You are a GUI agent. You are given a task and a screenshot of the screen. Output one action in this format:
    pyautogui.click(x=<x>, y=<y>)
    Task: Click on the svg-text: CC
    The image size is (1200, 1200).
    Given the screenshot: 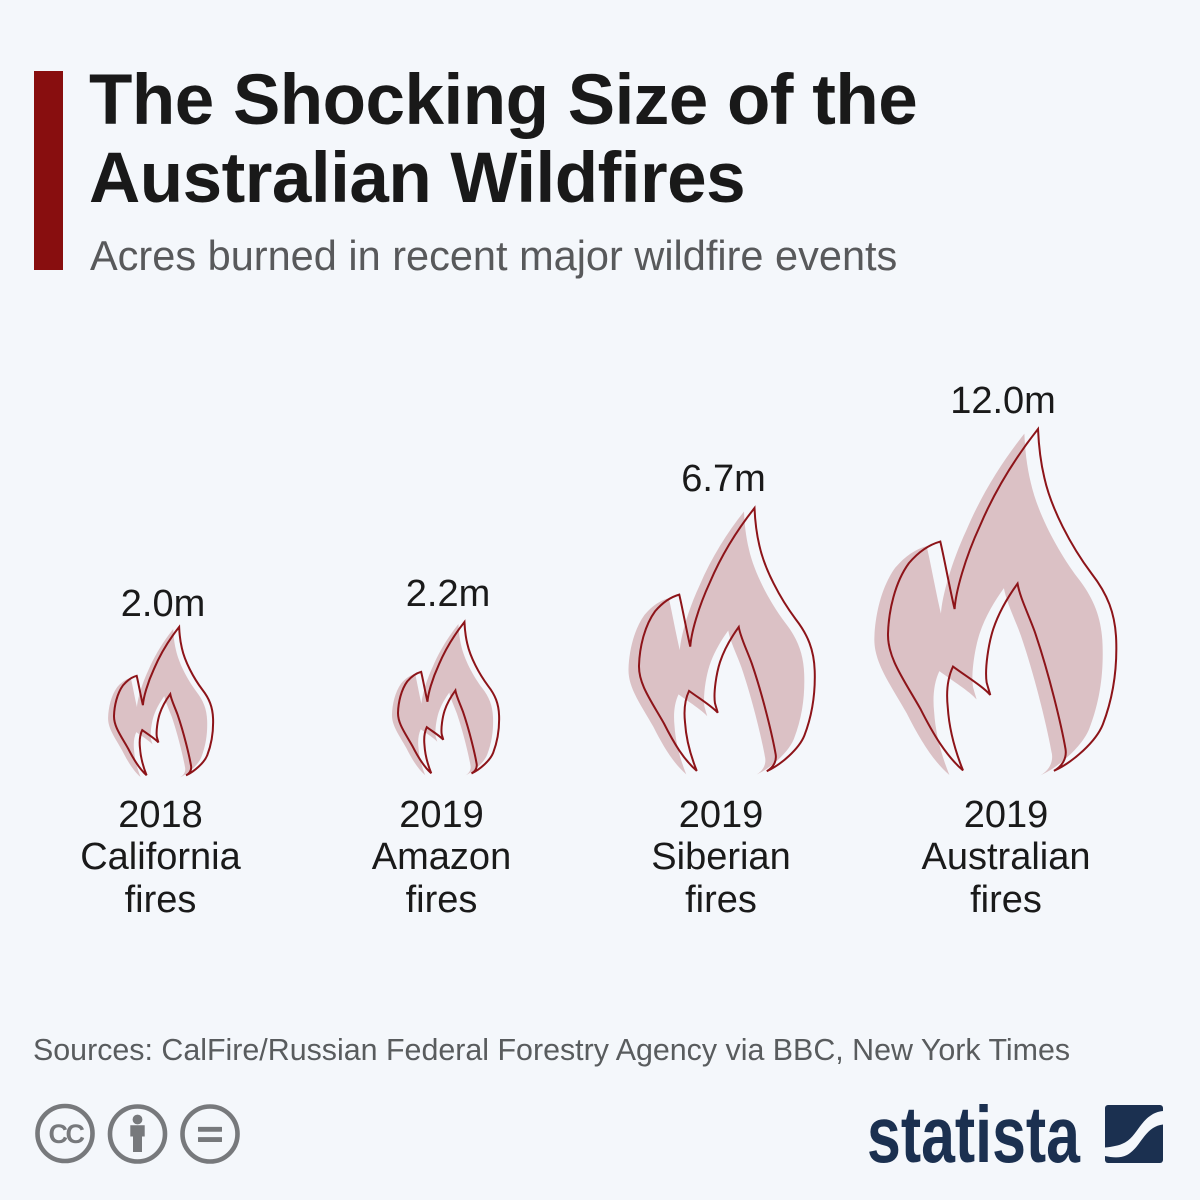 What is the action you would take?
    pyautogui.click(x=67, y=1134)
    